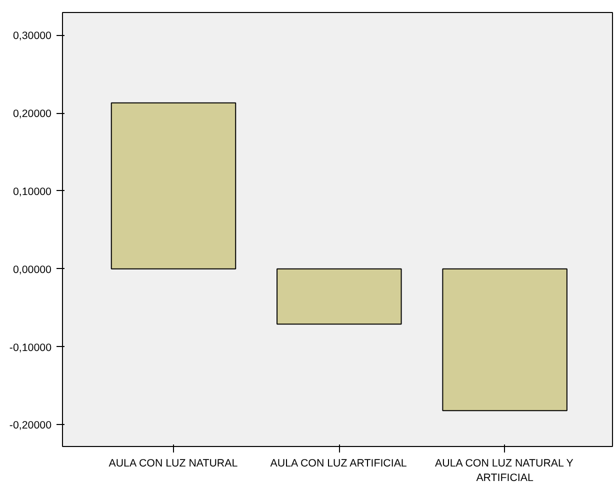  Describe the element at coordinates (30, 426) in the screenshot. I see `y-tick-label: -0,20000` at that location.